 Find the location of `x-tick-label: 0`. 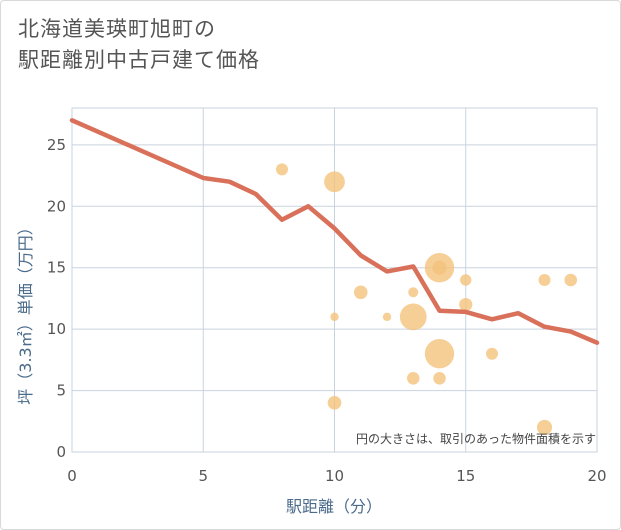

x-tick-label: 0 is located at coordinates (72, 476).